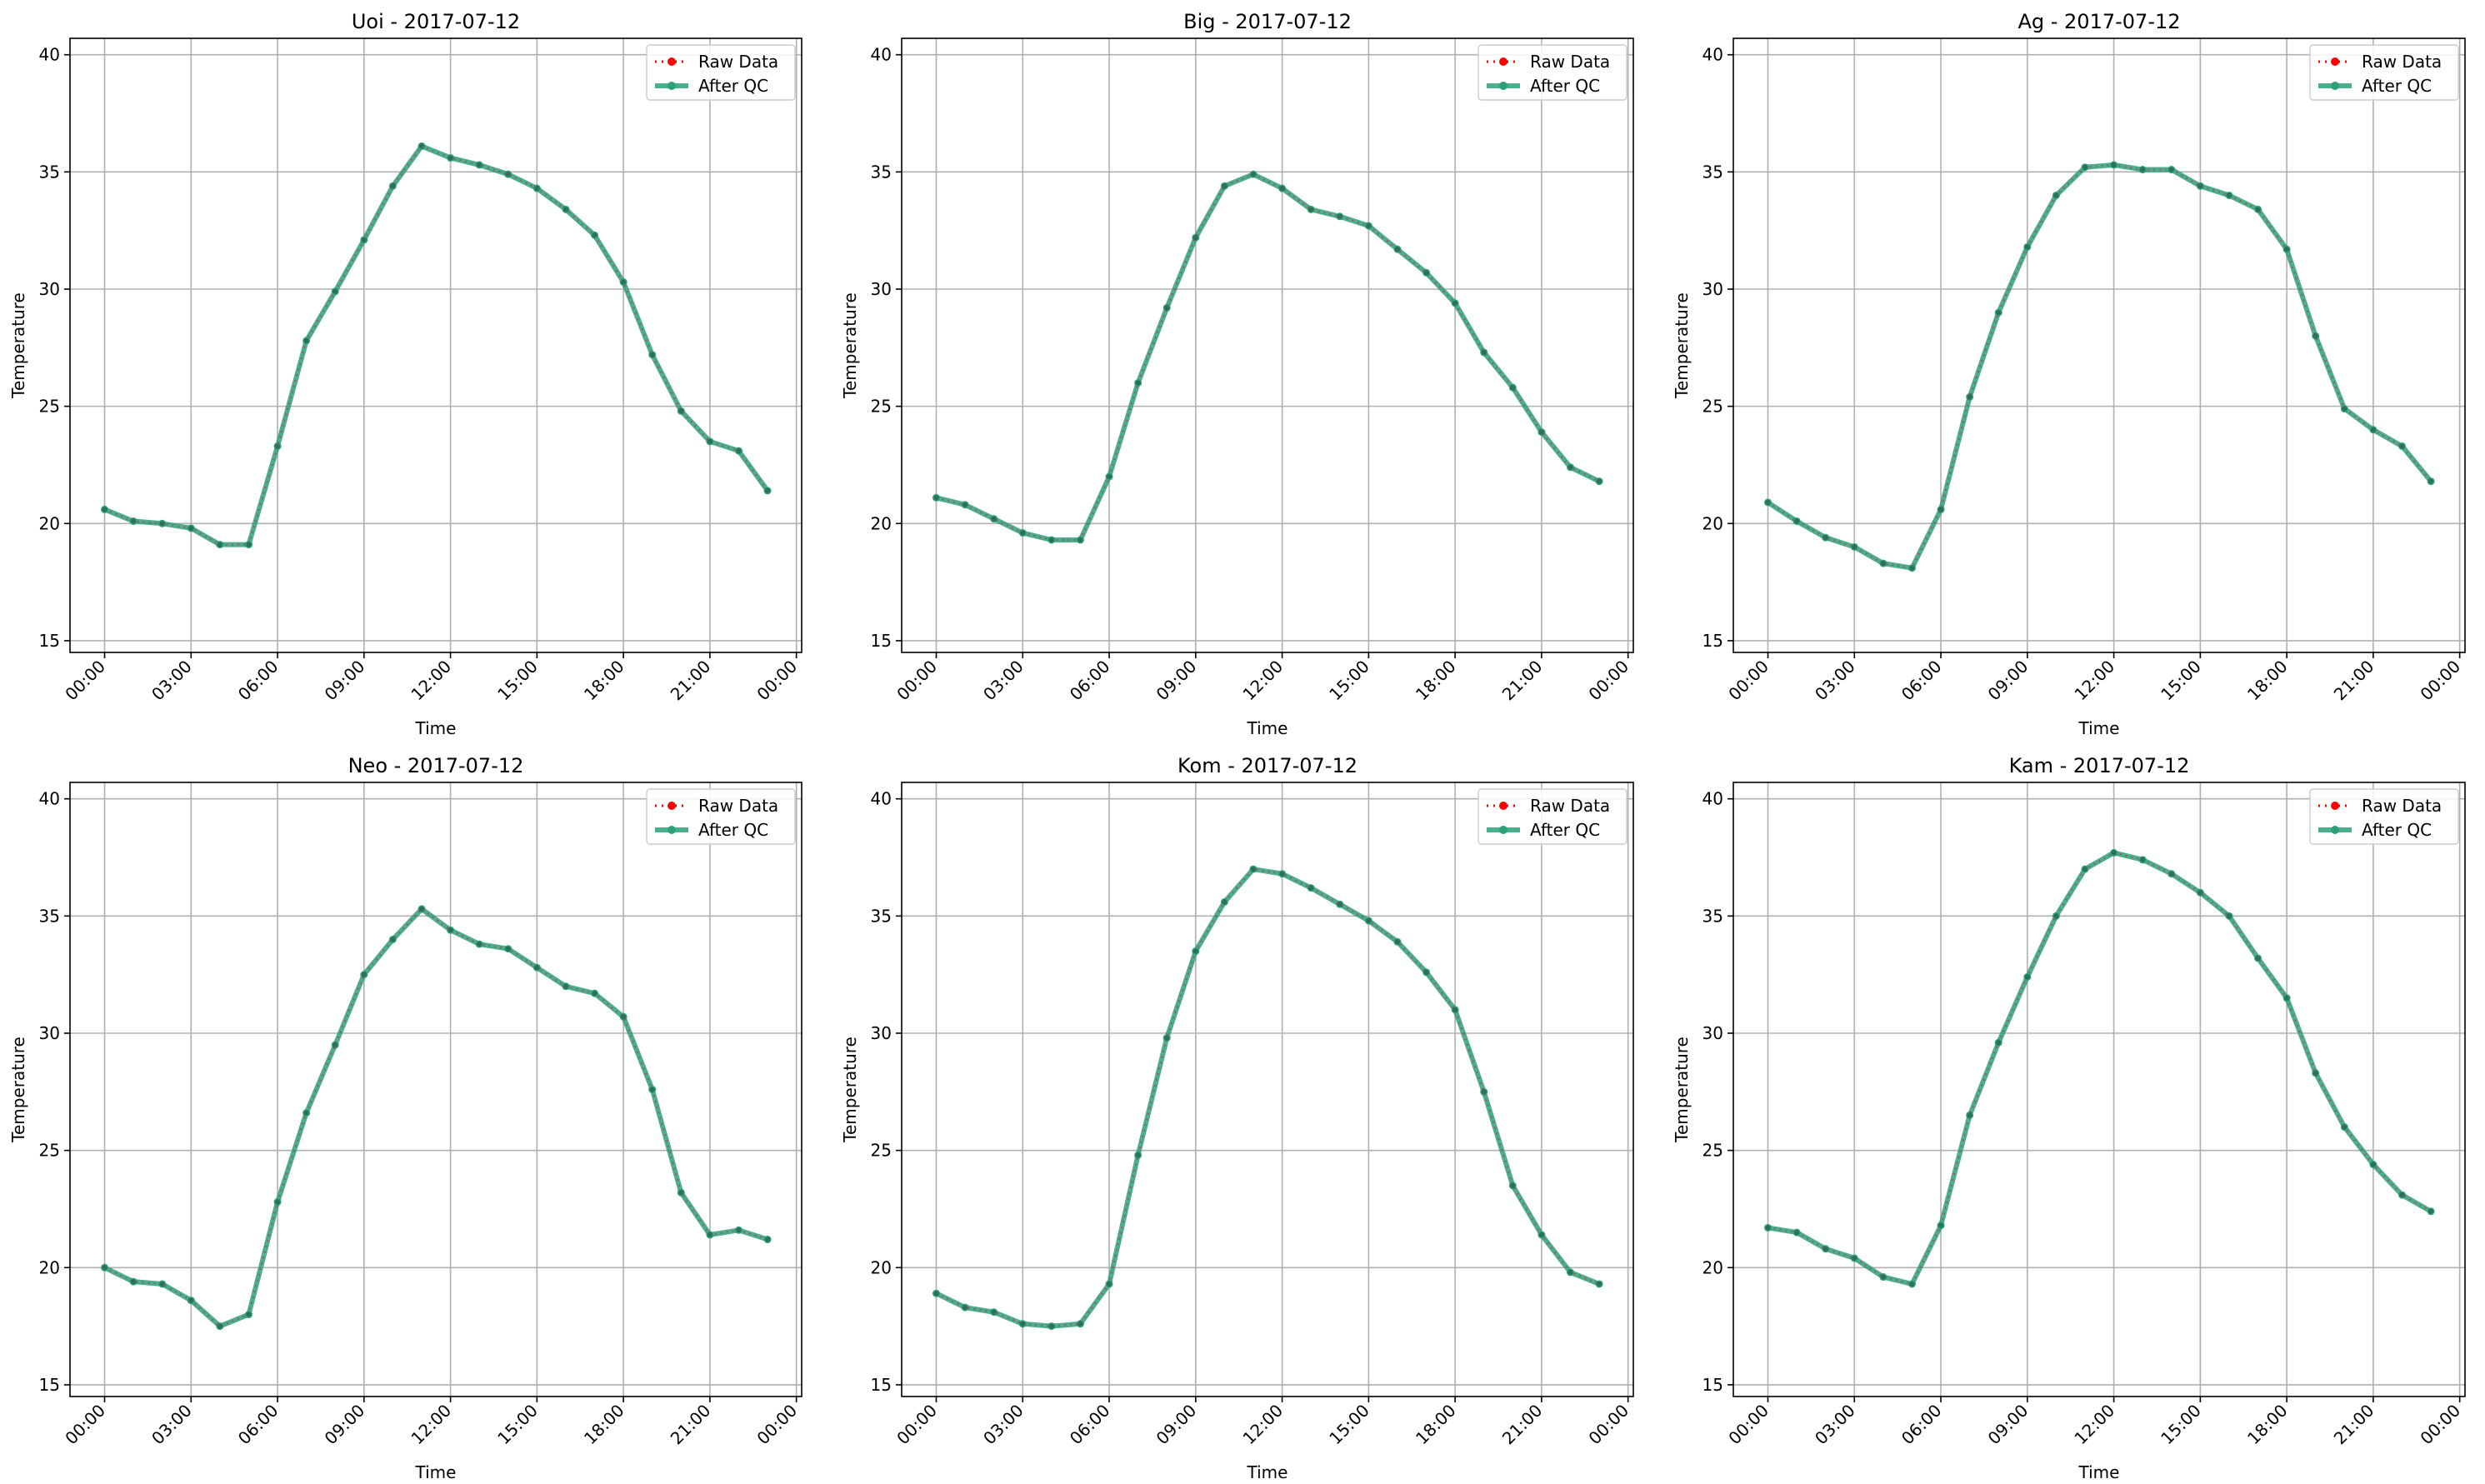 This screenshot has height=1484, width=2485. I want to click on legend-raw-label: Raw Data, so click(2402, 62).